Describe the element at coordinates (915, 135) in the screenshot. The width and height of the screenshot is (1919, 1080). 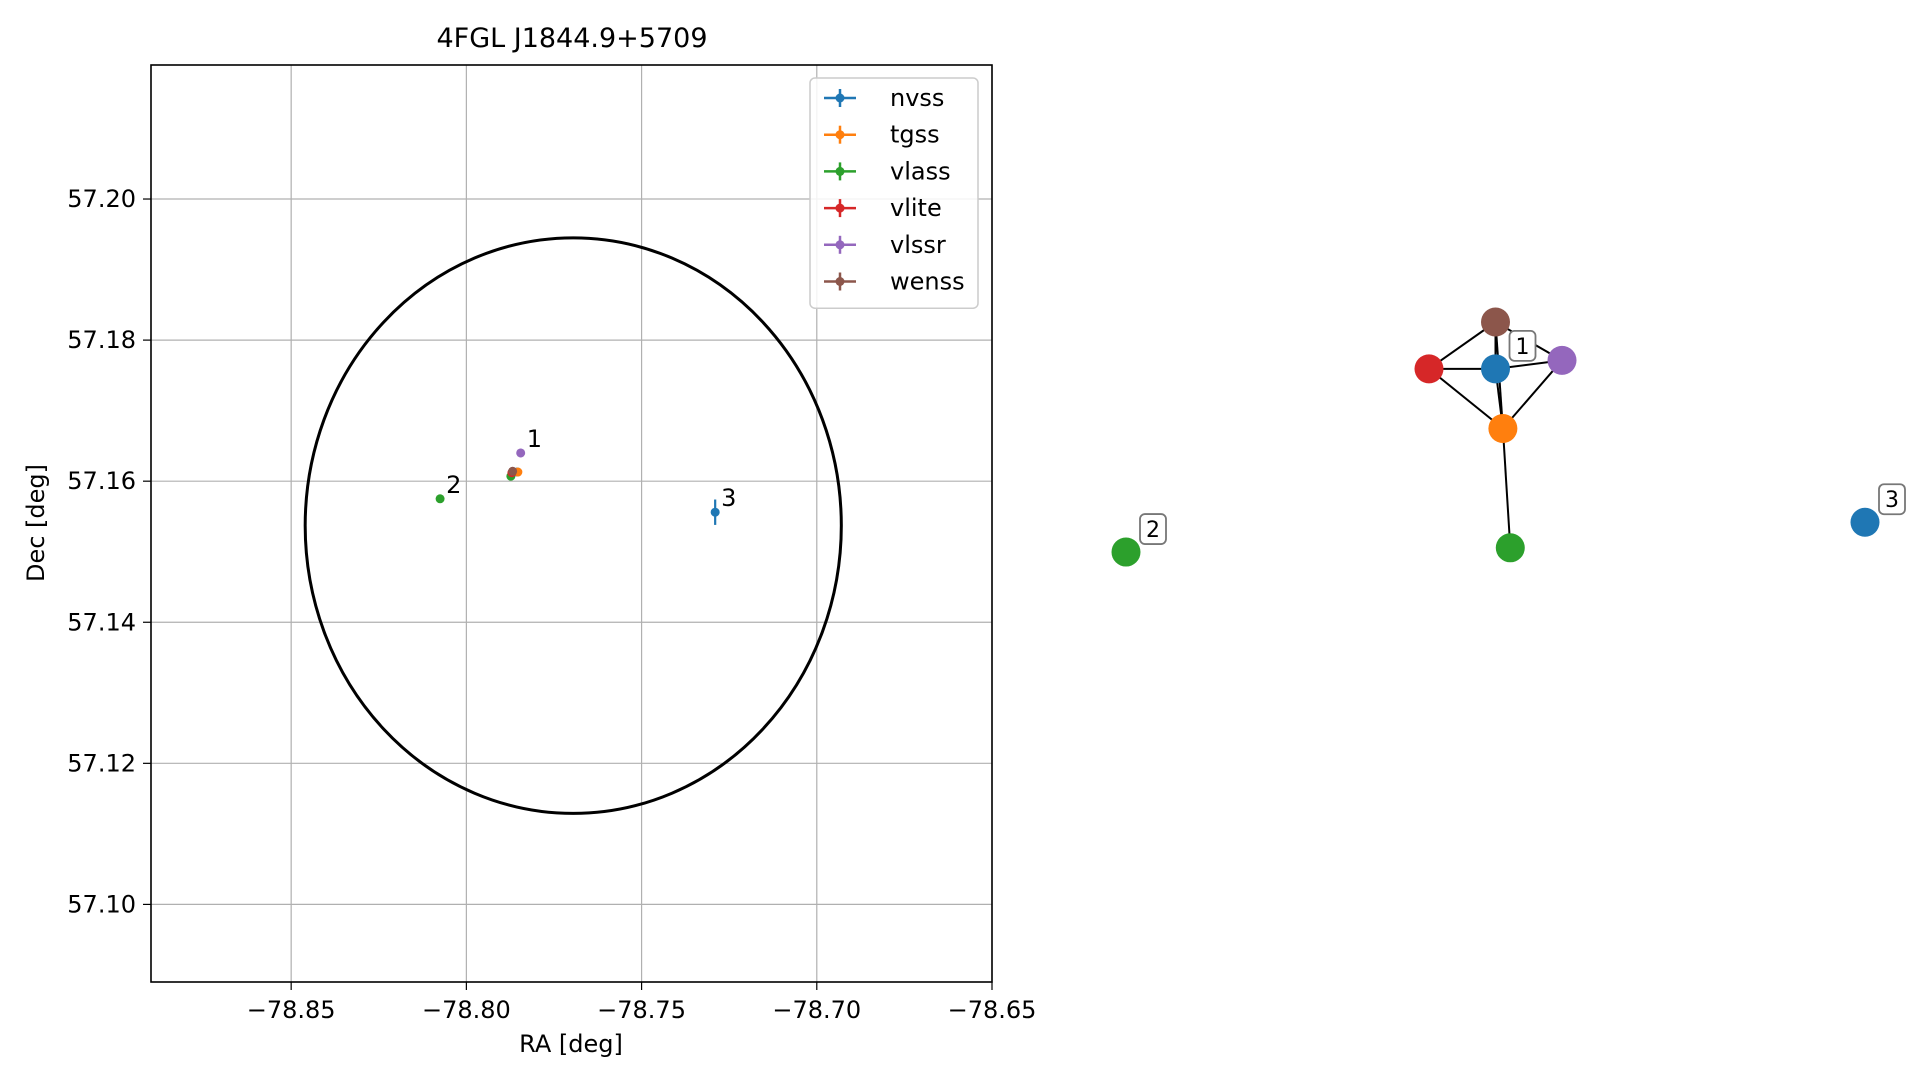
I see `legend-label-tgss: tgss` at that location.